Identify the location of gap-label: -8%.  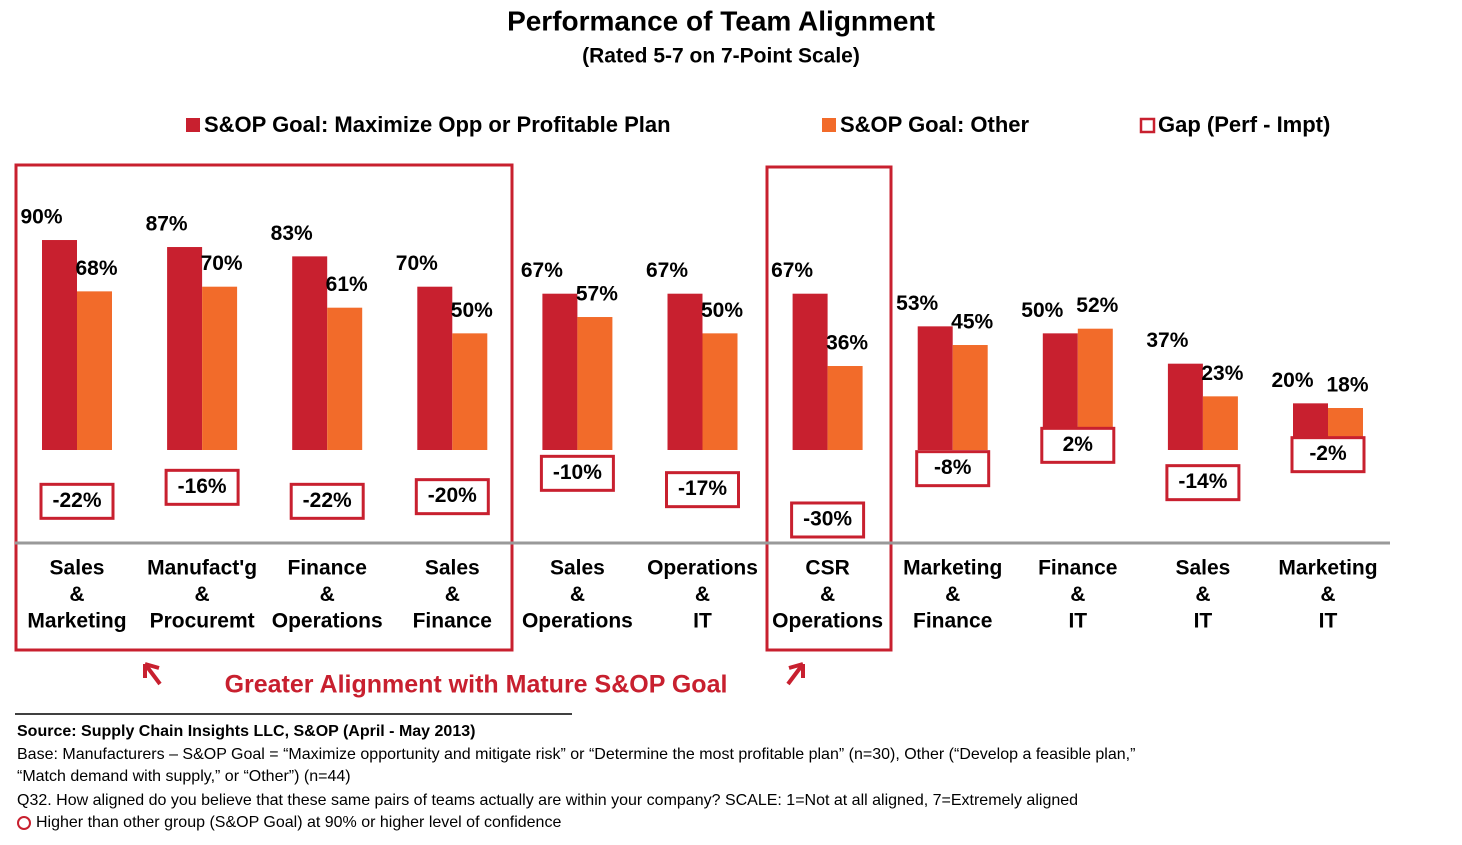
(953, 467).